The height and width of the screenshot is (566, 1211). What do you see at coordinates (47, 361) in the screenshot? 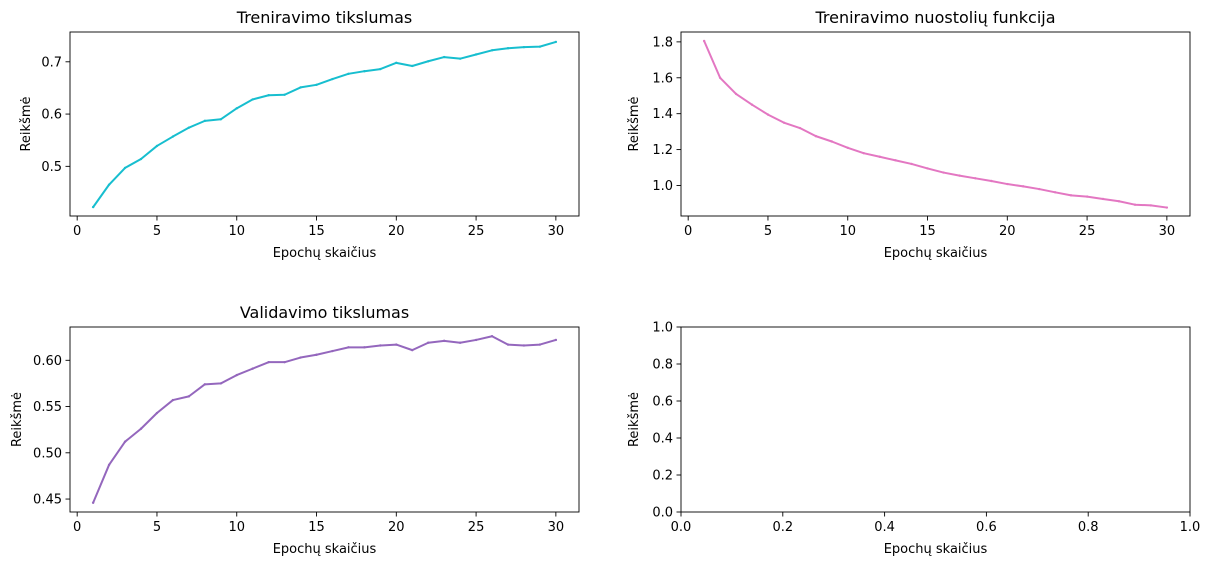
I see `y-tick-label: 0.60` at bounding box center [47, 361].